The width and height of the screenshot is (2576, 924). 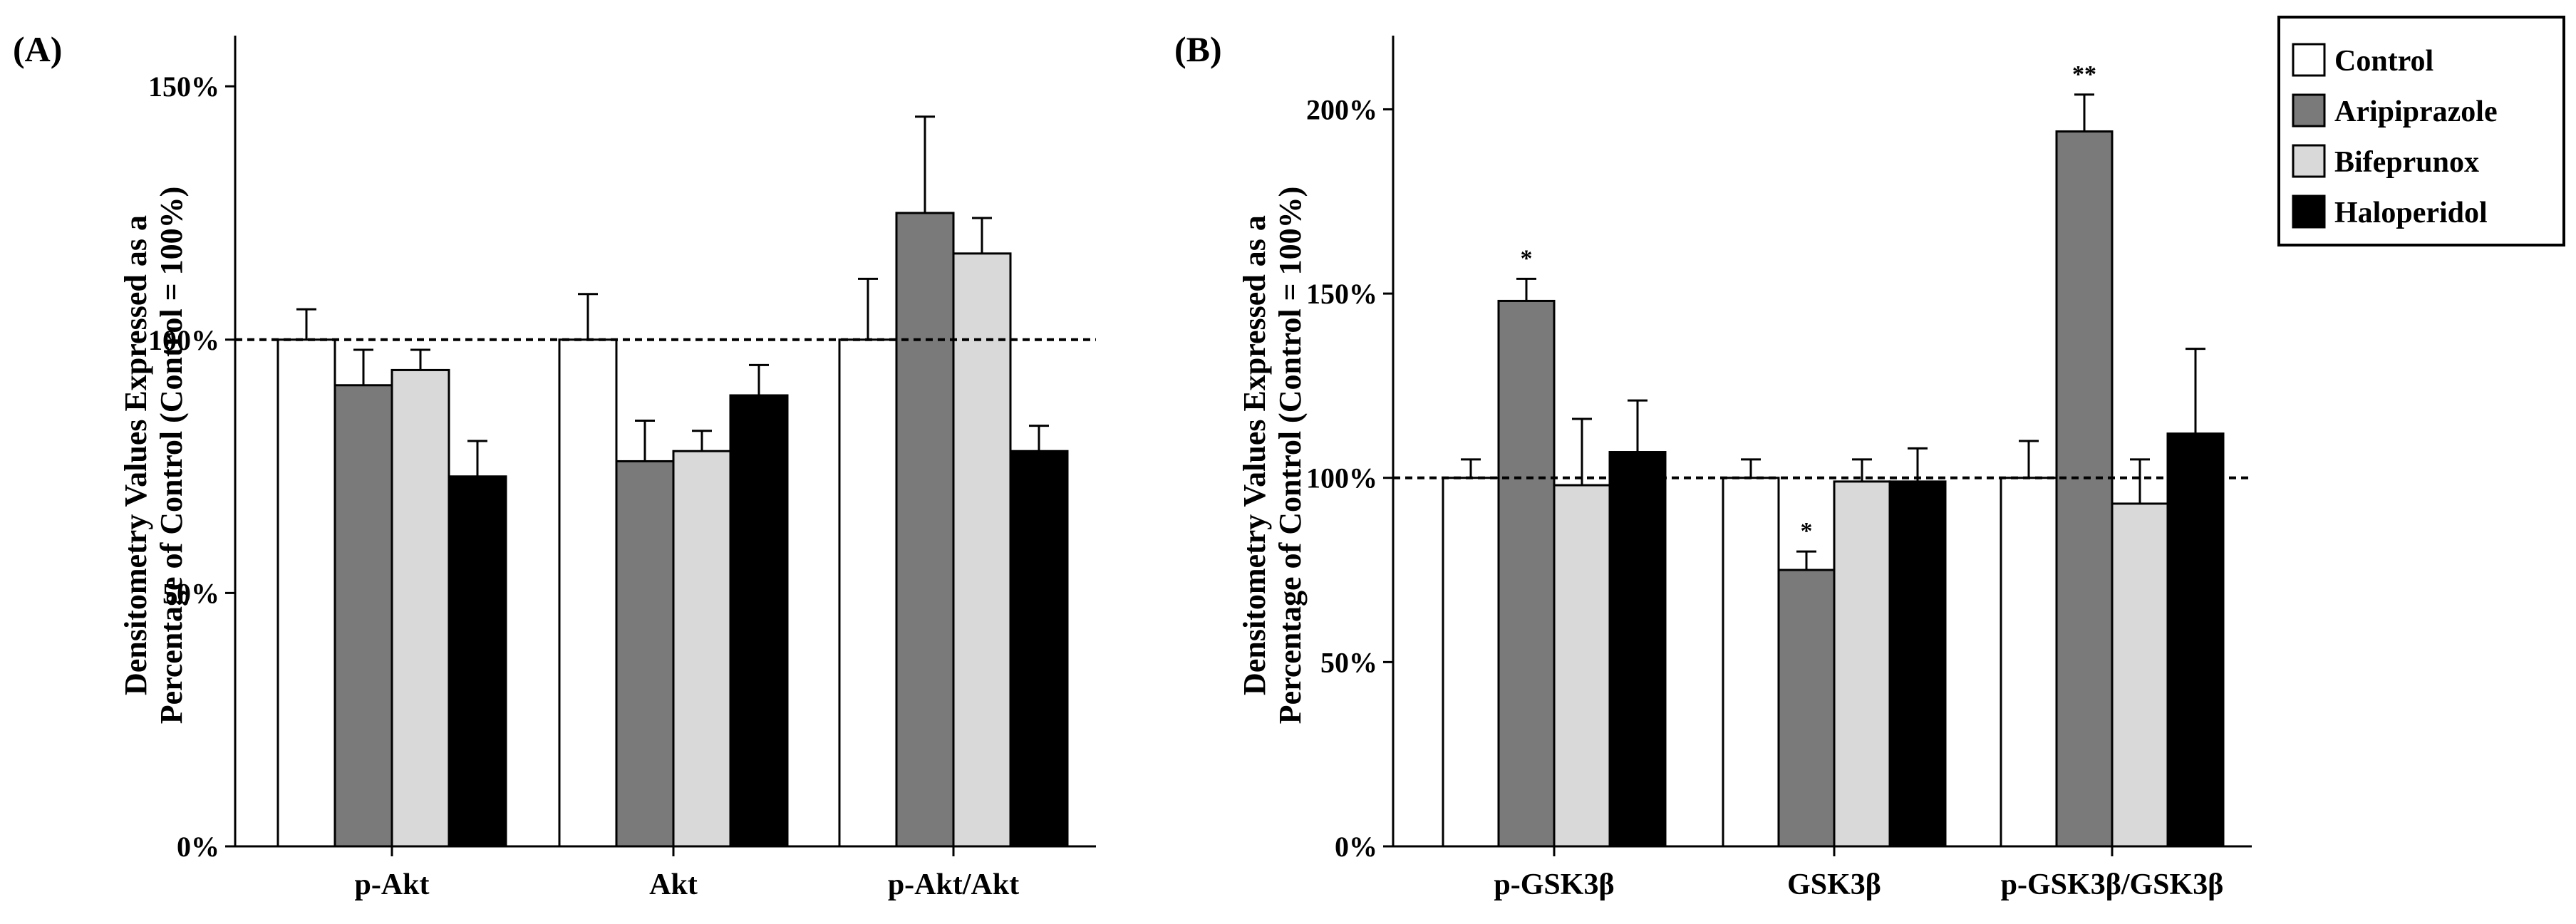 What do you see at coordinates (2309, 211) in the screenshot?
I see `legend-swatch-haloperidol` at bounding box center [2309, 211].